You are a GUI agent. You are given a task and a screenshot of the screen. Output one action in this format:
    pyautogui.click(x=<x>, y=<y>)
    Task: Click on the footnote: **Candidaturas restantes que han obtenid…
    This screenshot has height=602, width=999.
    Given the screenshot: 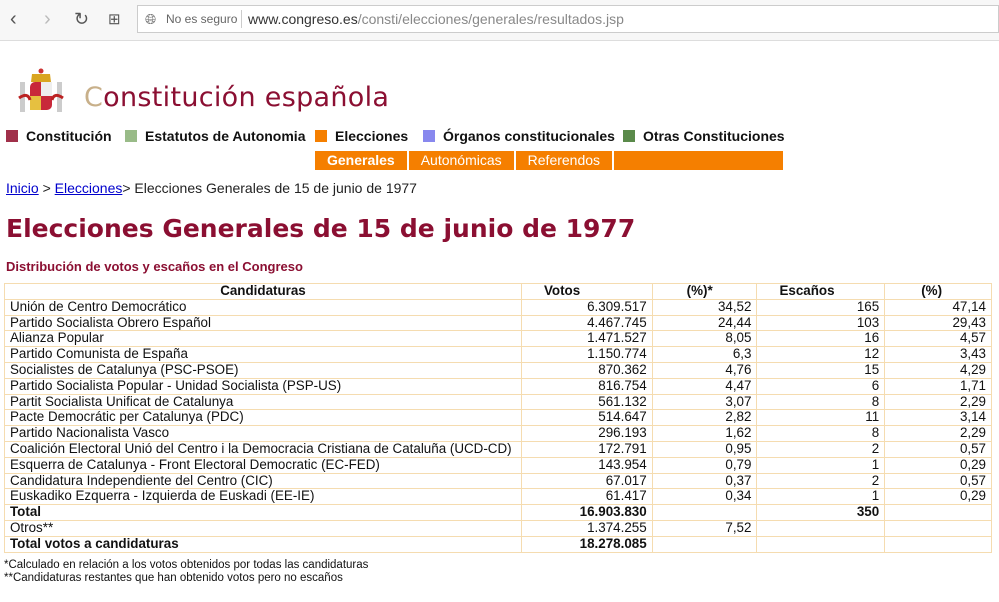 What is the action you would take?
    pyautogui.click(x=173, y=578)
    